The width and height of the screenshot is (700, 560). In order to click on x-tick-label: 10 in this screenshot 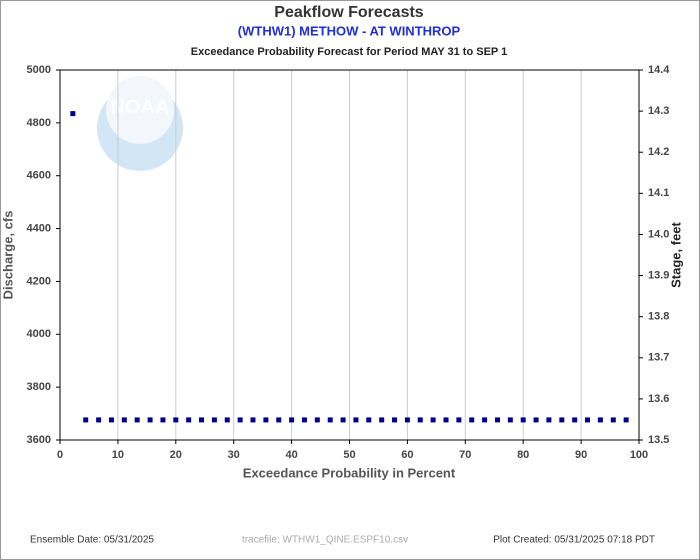, I will do `click(118, 455)`.